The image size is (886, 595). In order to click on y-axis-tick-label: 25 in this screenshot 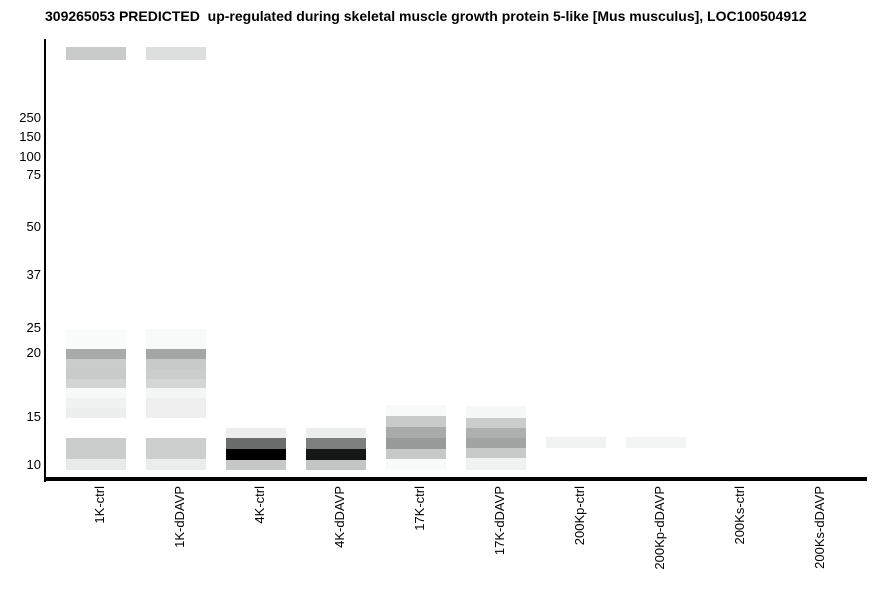, I will do `click(33, 327)`.